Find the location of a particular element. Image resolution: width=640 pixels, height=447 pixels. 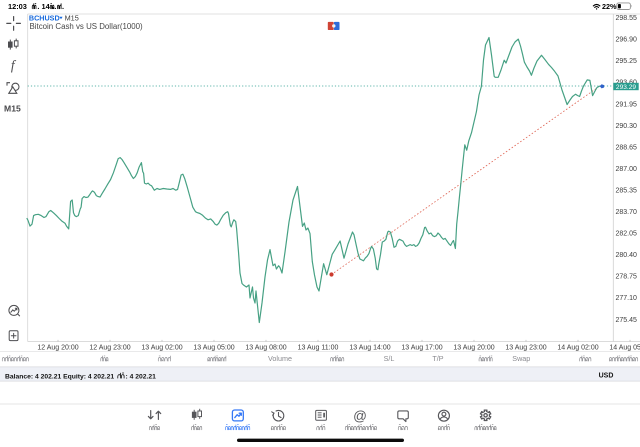

svg-text: 277.10 is located at coordinates (627, 298).